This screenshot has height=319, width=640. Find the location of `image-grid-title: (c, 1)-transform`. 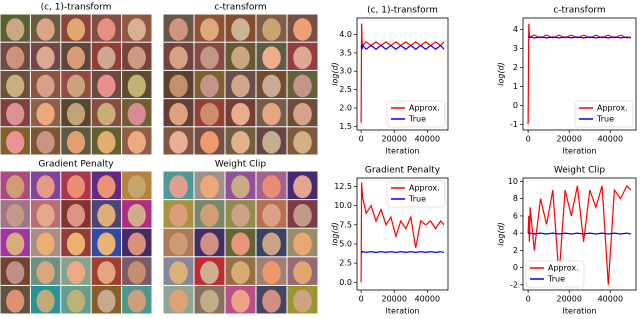

image-grid-title: (c, 1)-transform is located at coordinates (76, 8).